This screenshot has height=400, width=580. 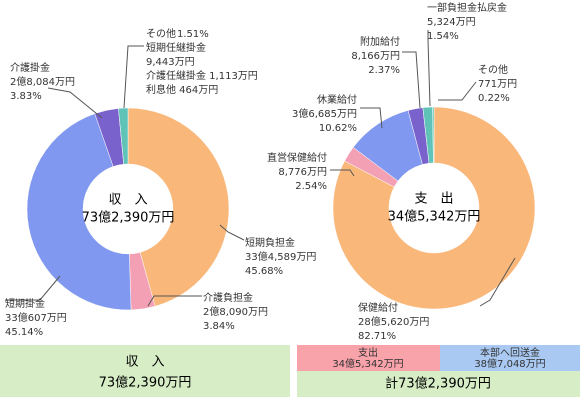 I want to click on slice-amount: 2億8,090万円, so click(x=235, y=311).